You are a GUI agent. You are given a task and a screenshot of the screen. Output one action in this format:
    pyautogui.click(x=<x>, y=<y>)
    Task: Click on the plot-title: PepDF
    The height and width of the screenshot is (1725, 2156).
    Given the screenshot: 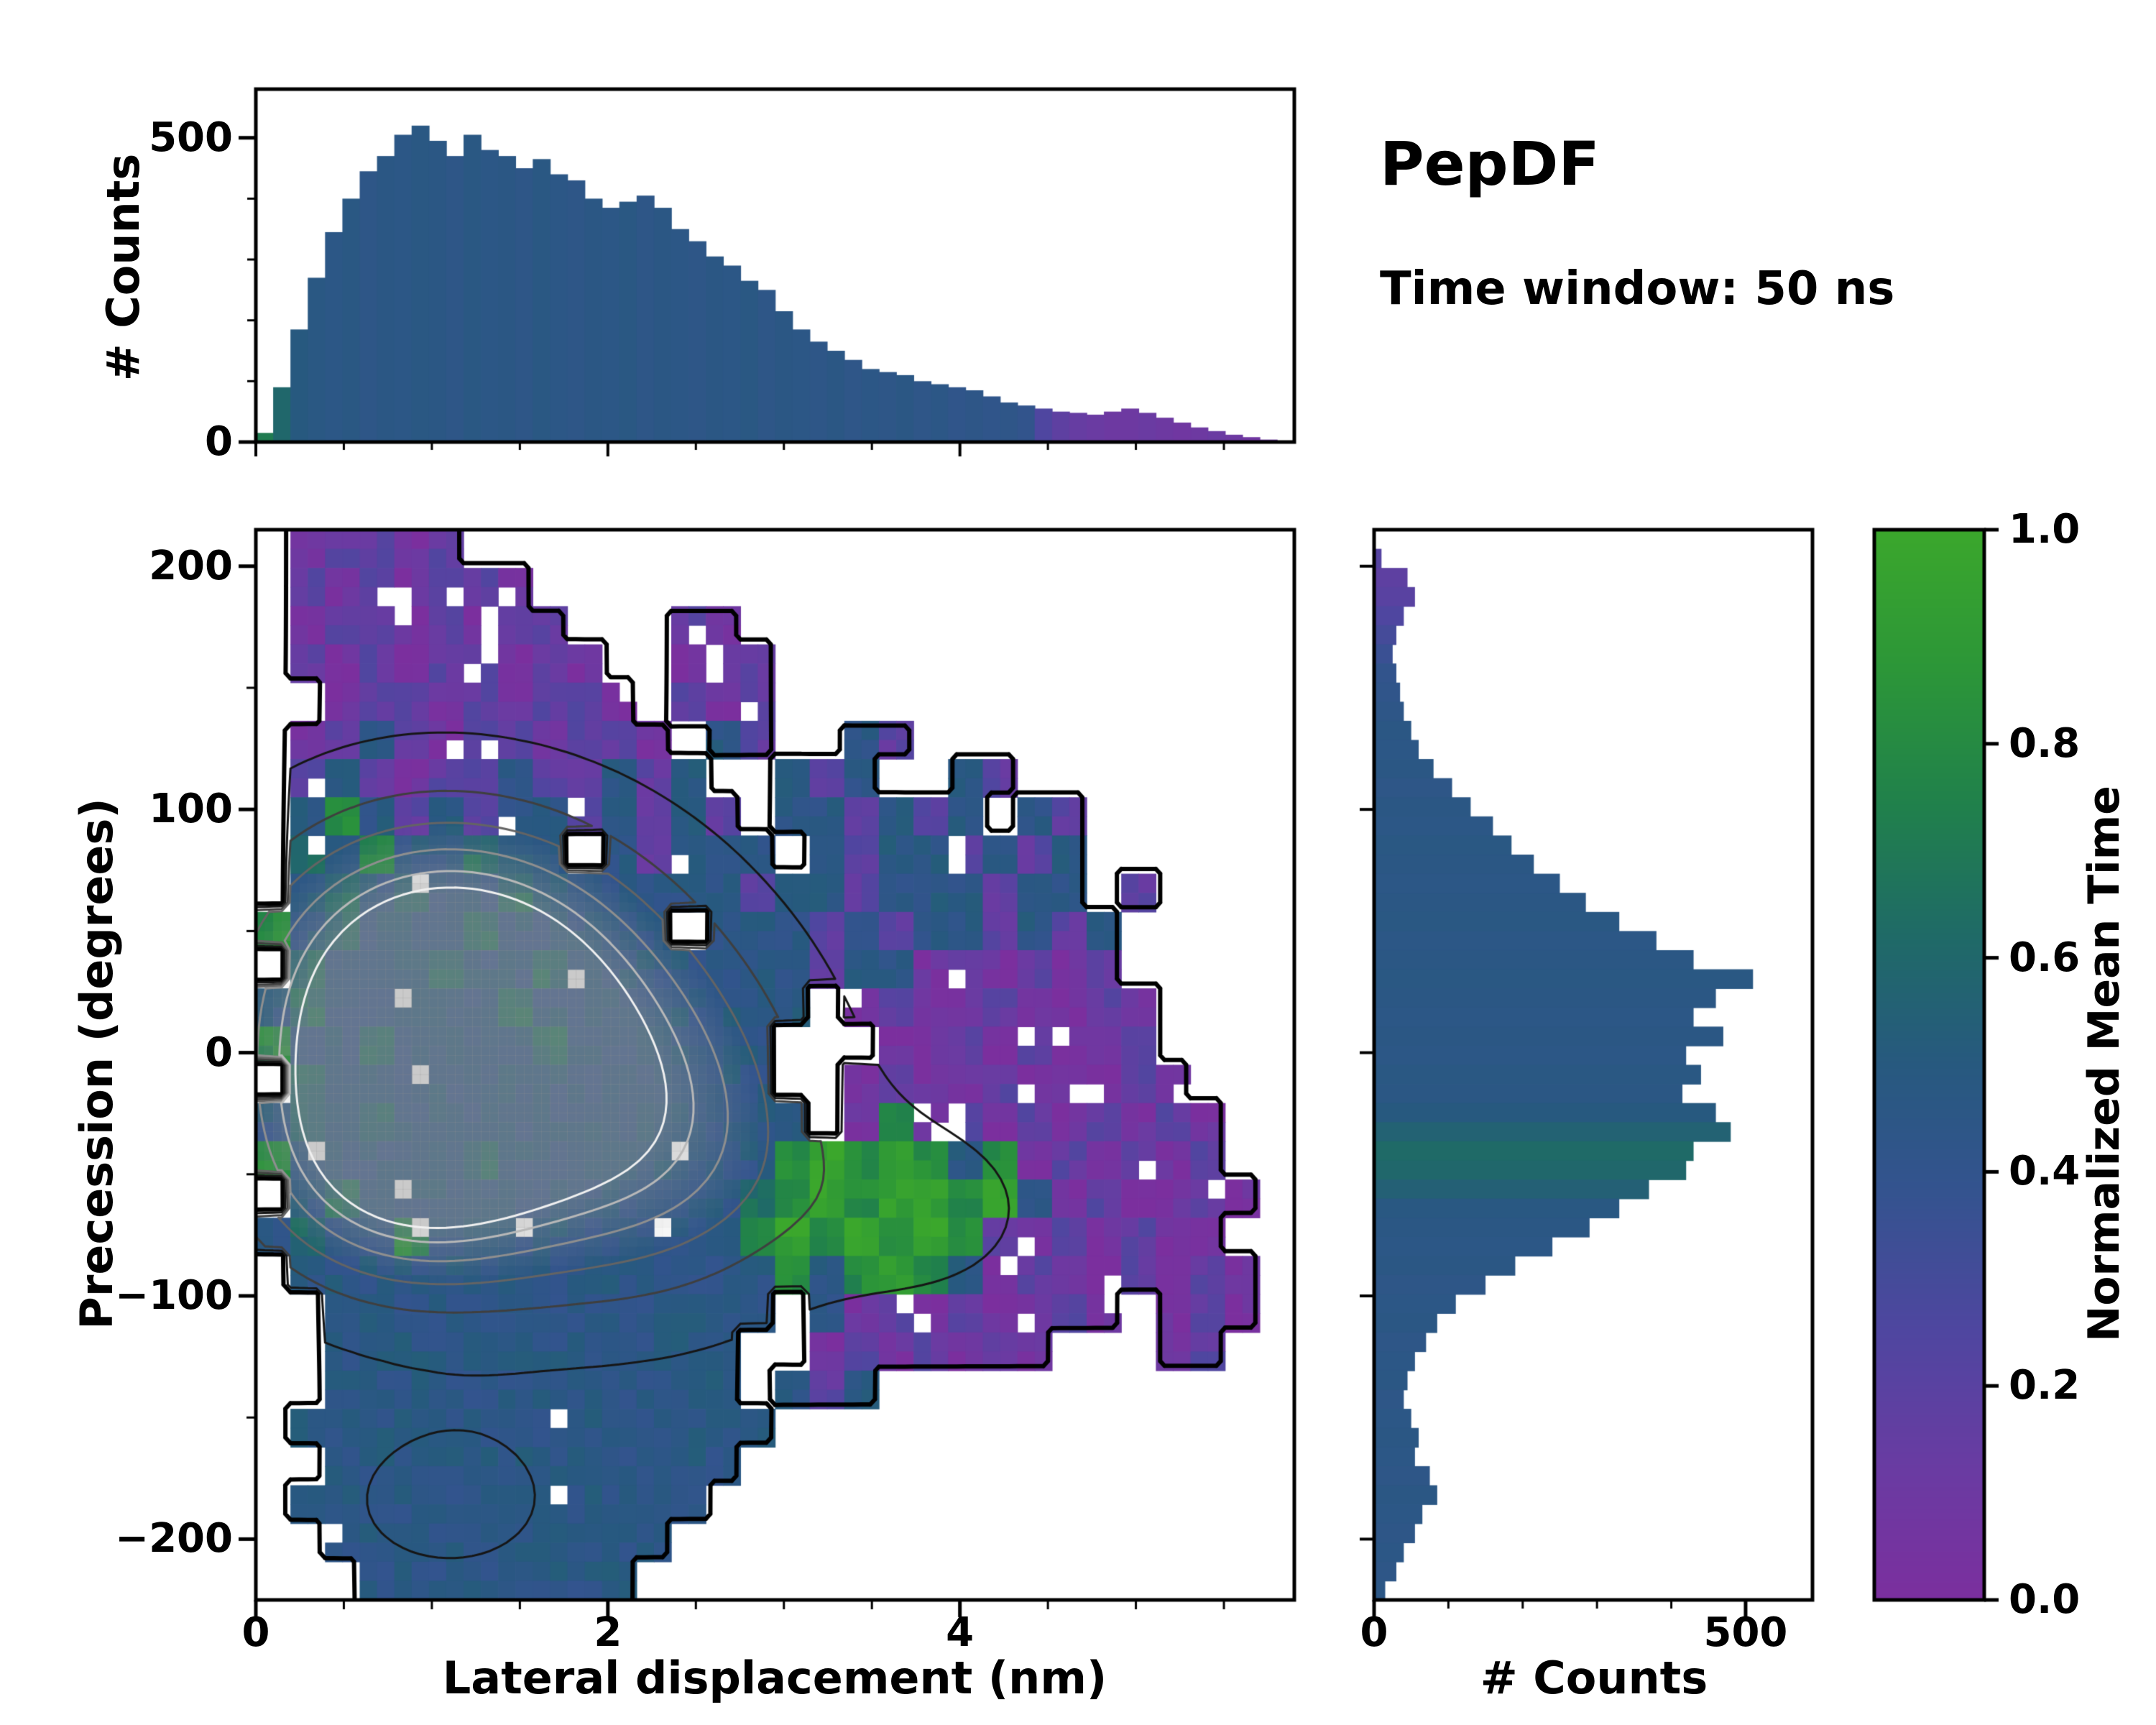 What is the action you would take?
    pyautogui.click(x=1490, y=164)
    